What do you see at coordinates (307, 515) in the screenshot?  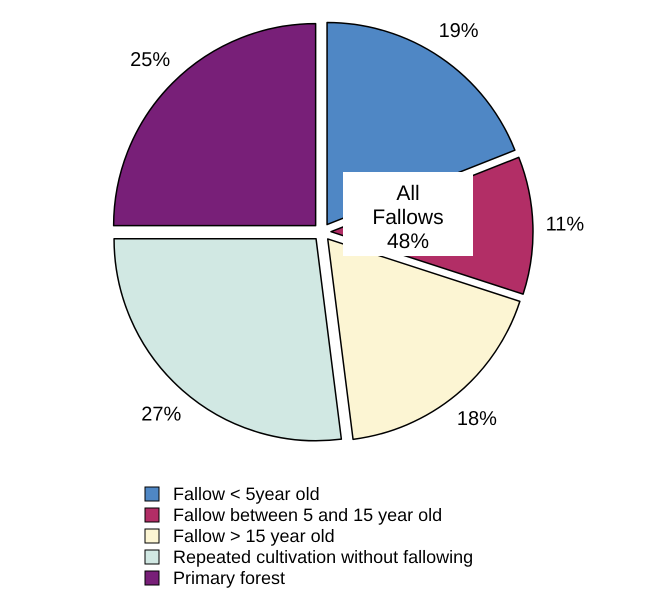 I see `legend-label: Fallow between 5 and 15 year old` at bounding box center [307, 515].